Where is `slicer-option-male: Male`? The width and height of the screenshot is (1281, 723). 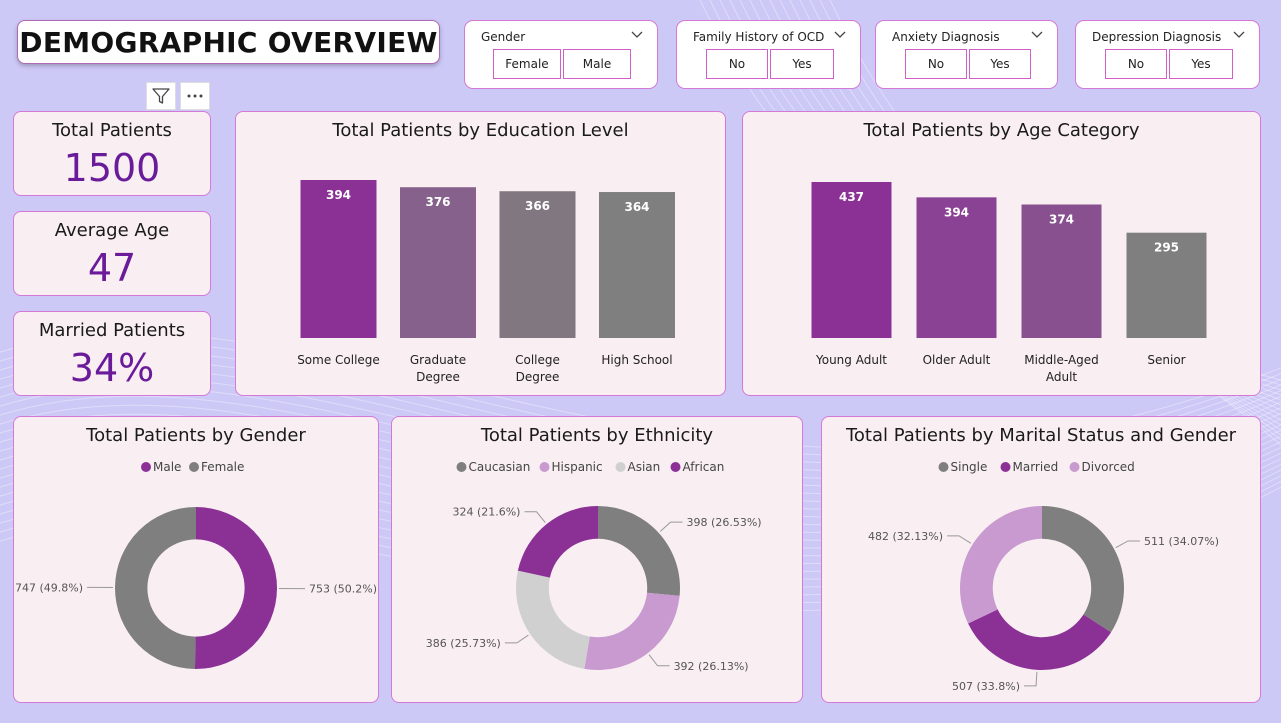
slicer-option-male: Male is located at coordinates (597, 64).